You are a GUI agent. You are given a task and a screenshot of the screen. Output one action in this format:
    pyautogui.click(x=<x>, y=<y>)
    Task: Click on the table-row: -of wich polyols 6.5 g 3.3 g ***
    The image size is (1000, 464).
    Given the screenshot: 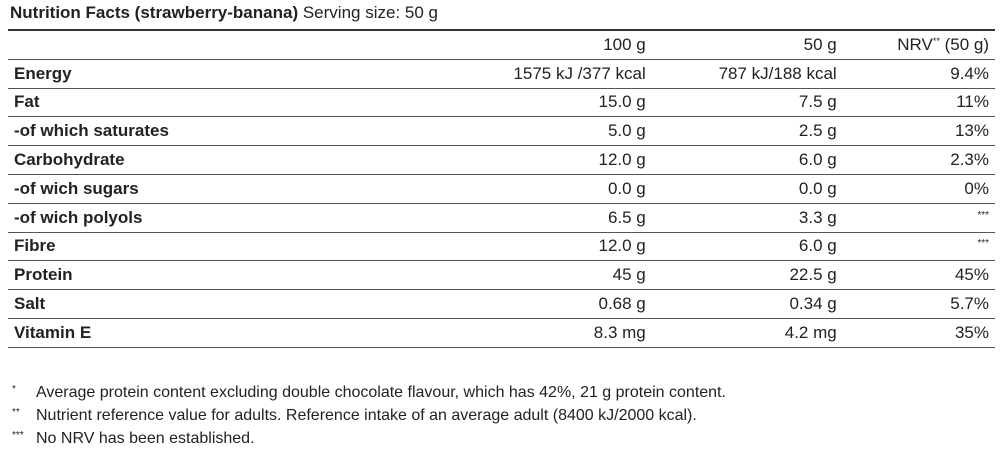 What is the action you would take?
    pyautogui.click(x=501, y=218)
    